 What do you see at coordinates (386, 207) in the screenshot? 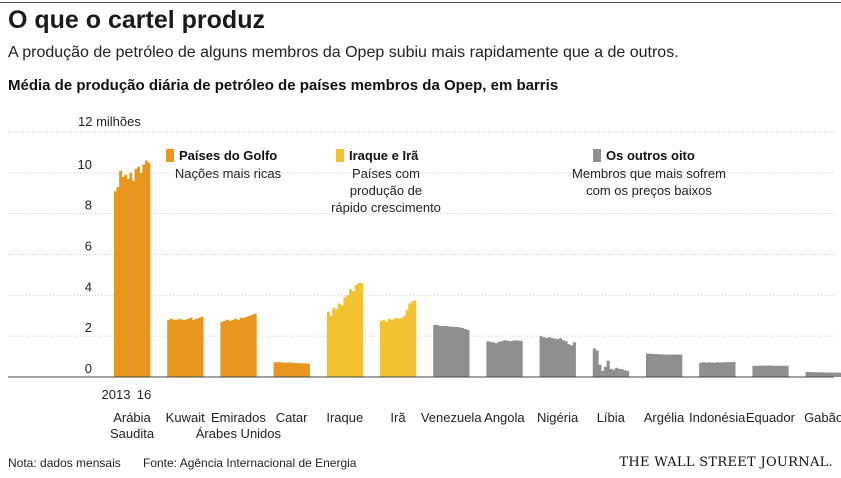
I see `legend-description: rápido crescimento` at bounding box center [386, 207].